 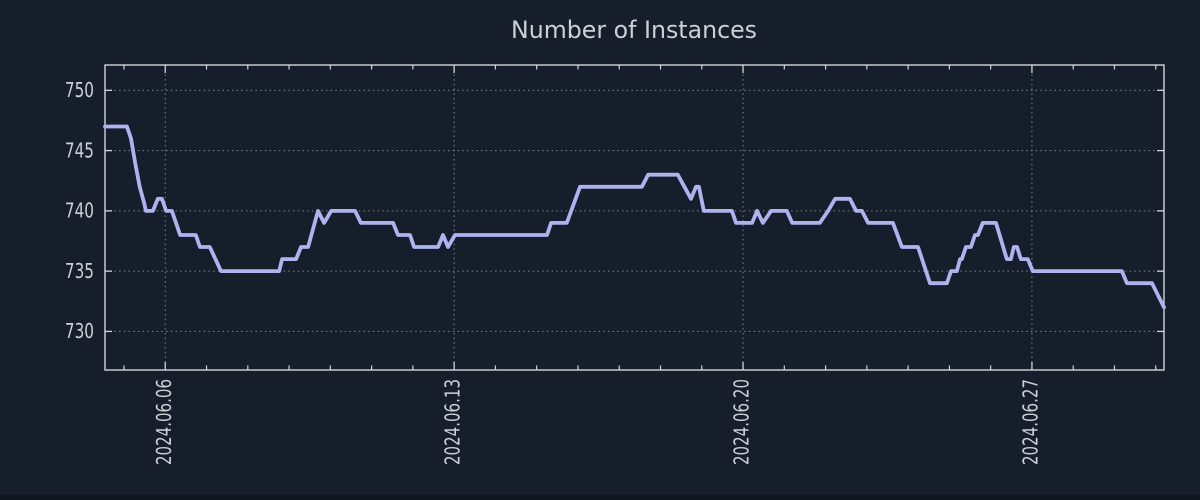 What do you see at coordinates (79, 211) in the screenshot?
I see `y-tick-label: 740` at bounding box center [79, 211].